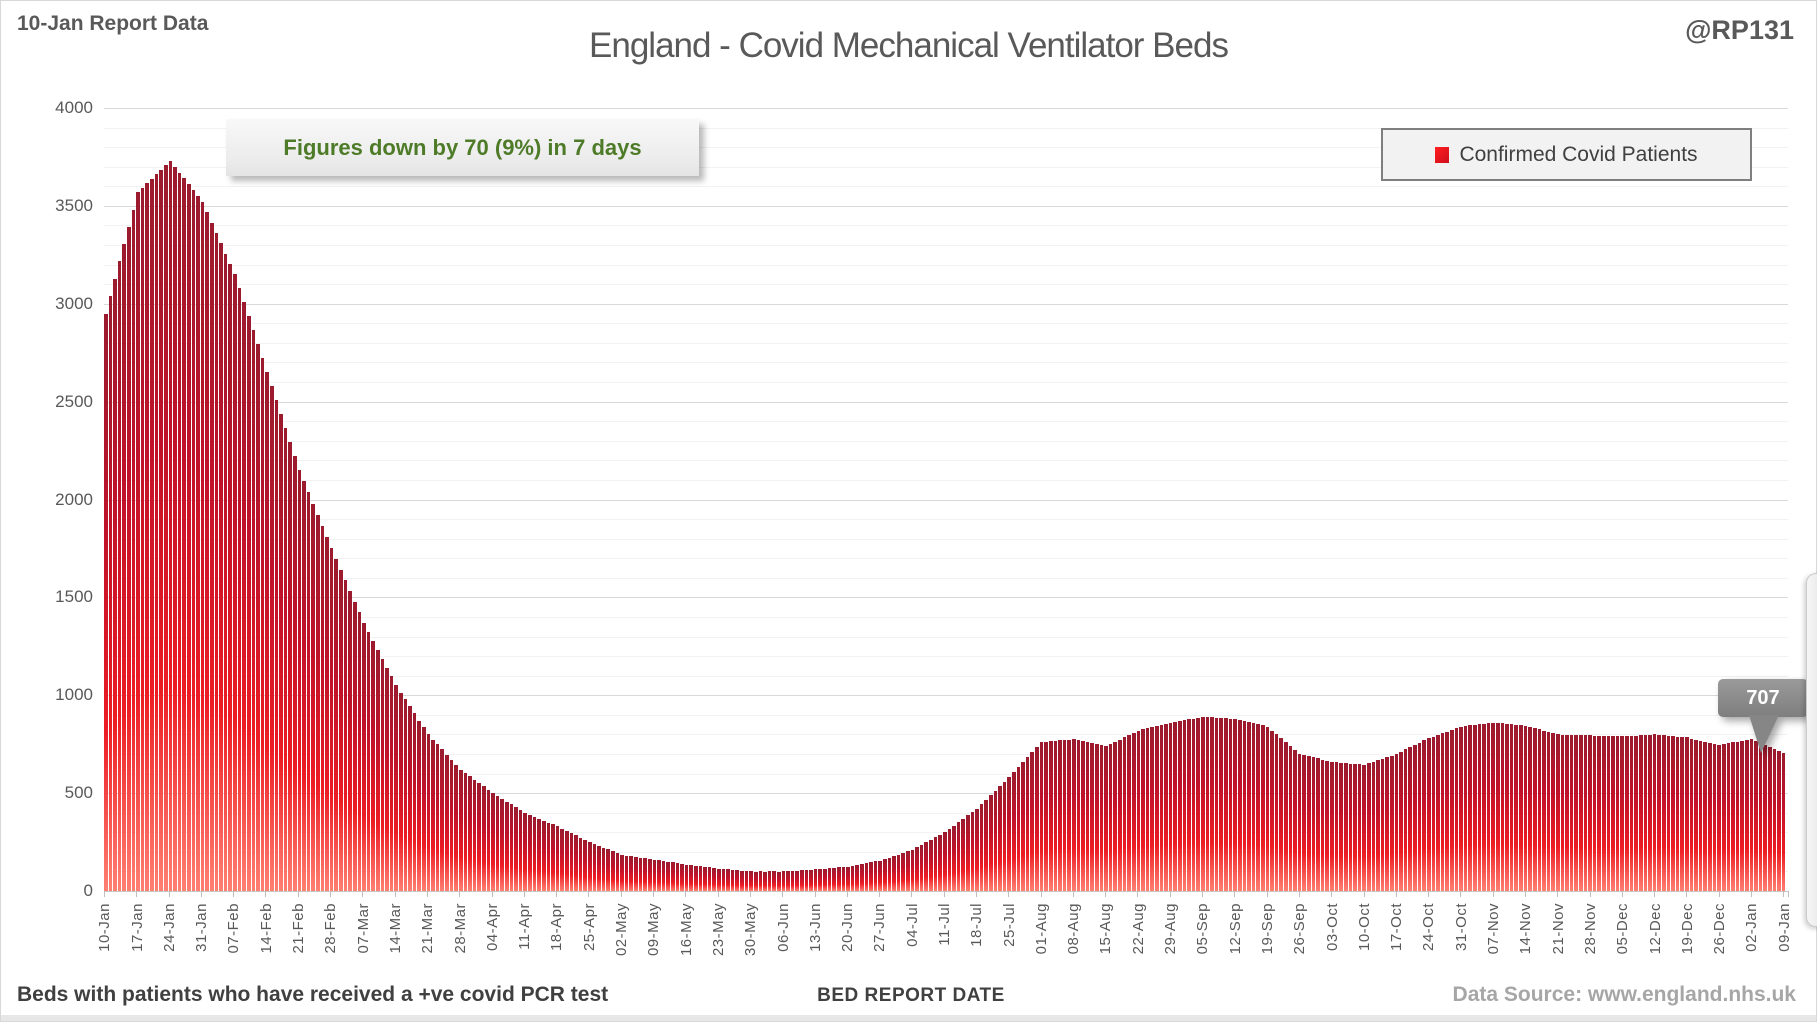 The width and height of the screenshot is (1817, 1022). Describe the element at coordinates (946, 402) in the screenshot. I see `gridline-major` at that location.